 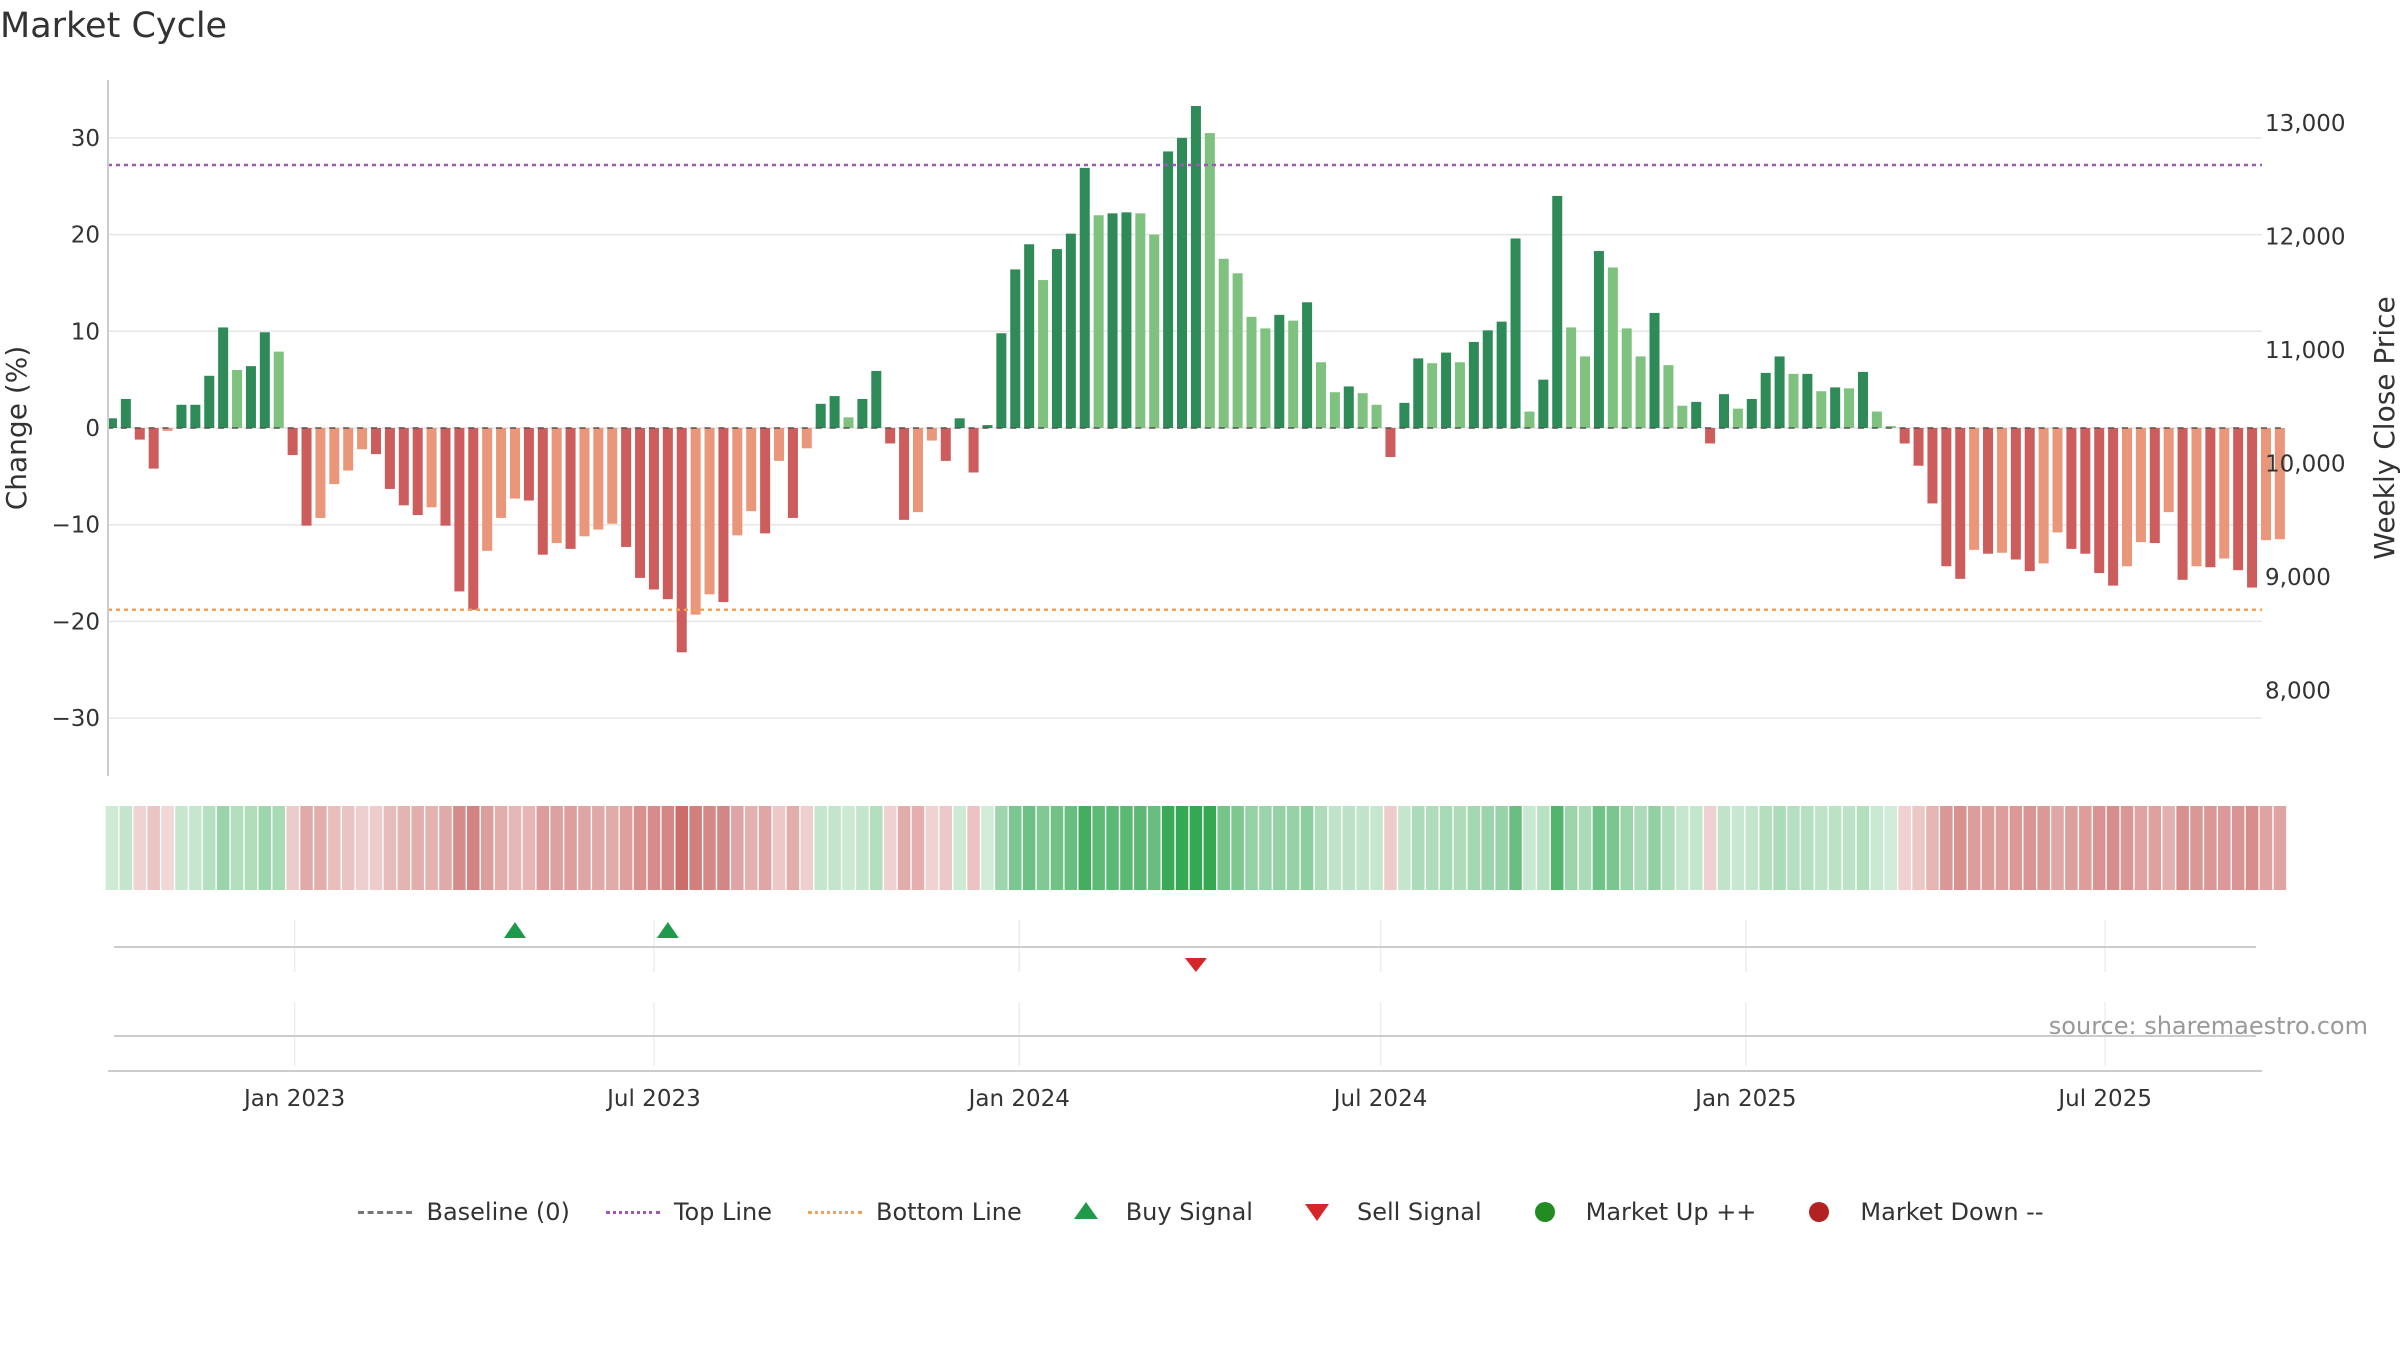 What do you see at coordinates (949, 1212) in the screenshot?
I see `legend-label: Bottom Line` at bounding box center [949, 1212].